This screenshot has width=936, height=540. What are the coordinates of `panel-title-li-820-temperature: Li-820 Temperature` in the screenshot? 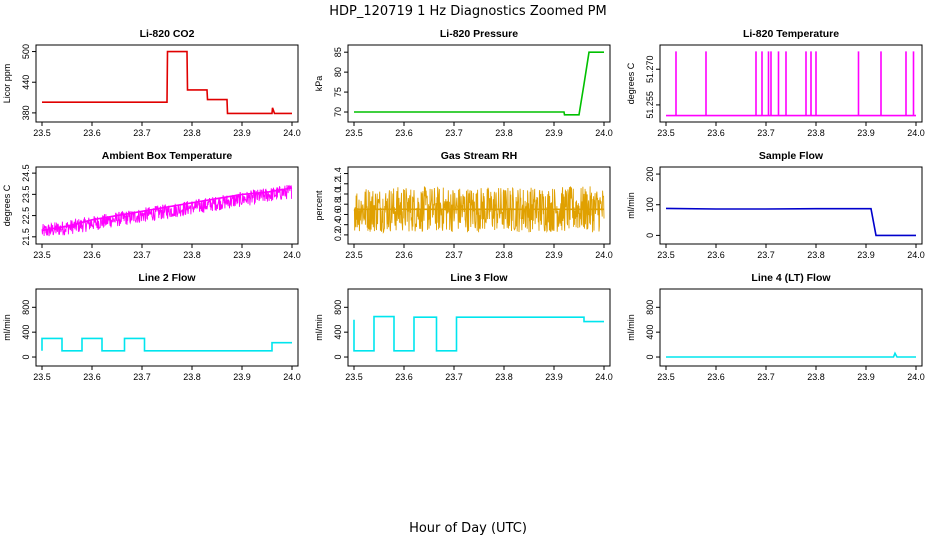 It's located at (791, 34).